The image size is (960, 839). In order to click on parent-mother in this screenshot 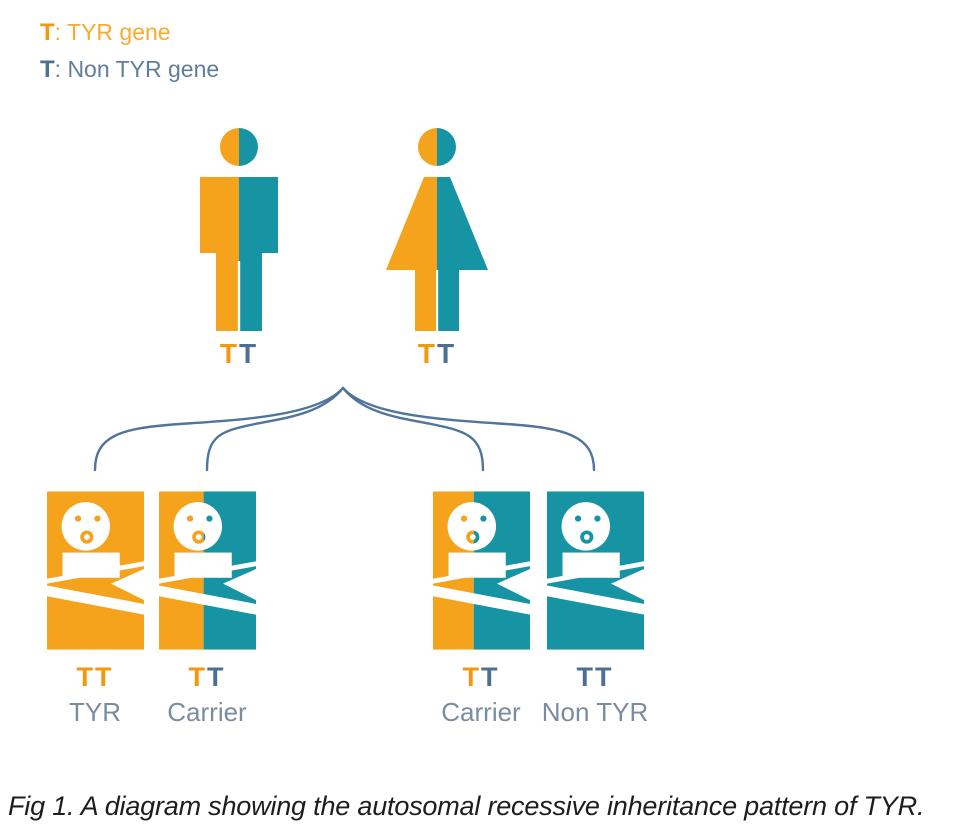, I will do `click(437, 230)`.